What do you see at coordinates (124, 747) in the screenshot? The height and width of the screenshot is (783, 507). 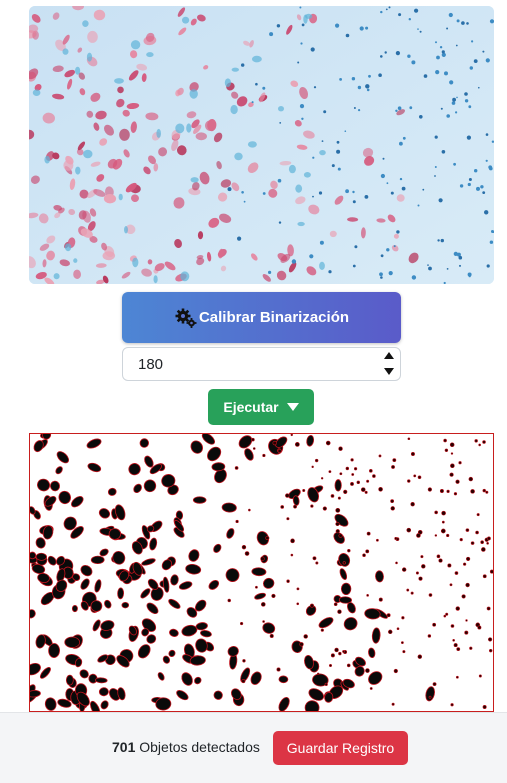 I see `object-count-value: 701` at bounding box center [124, 747].